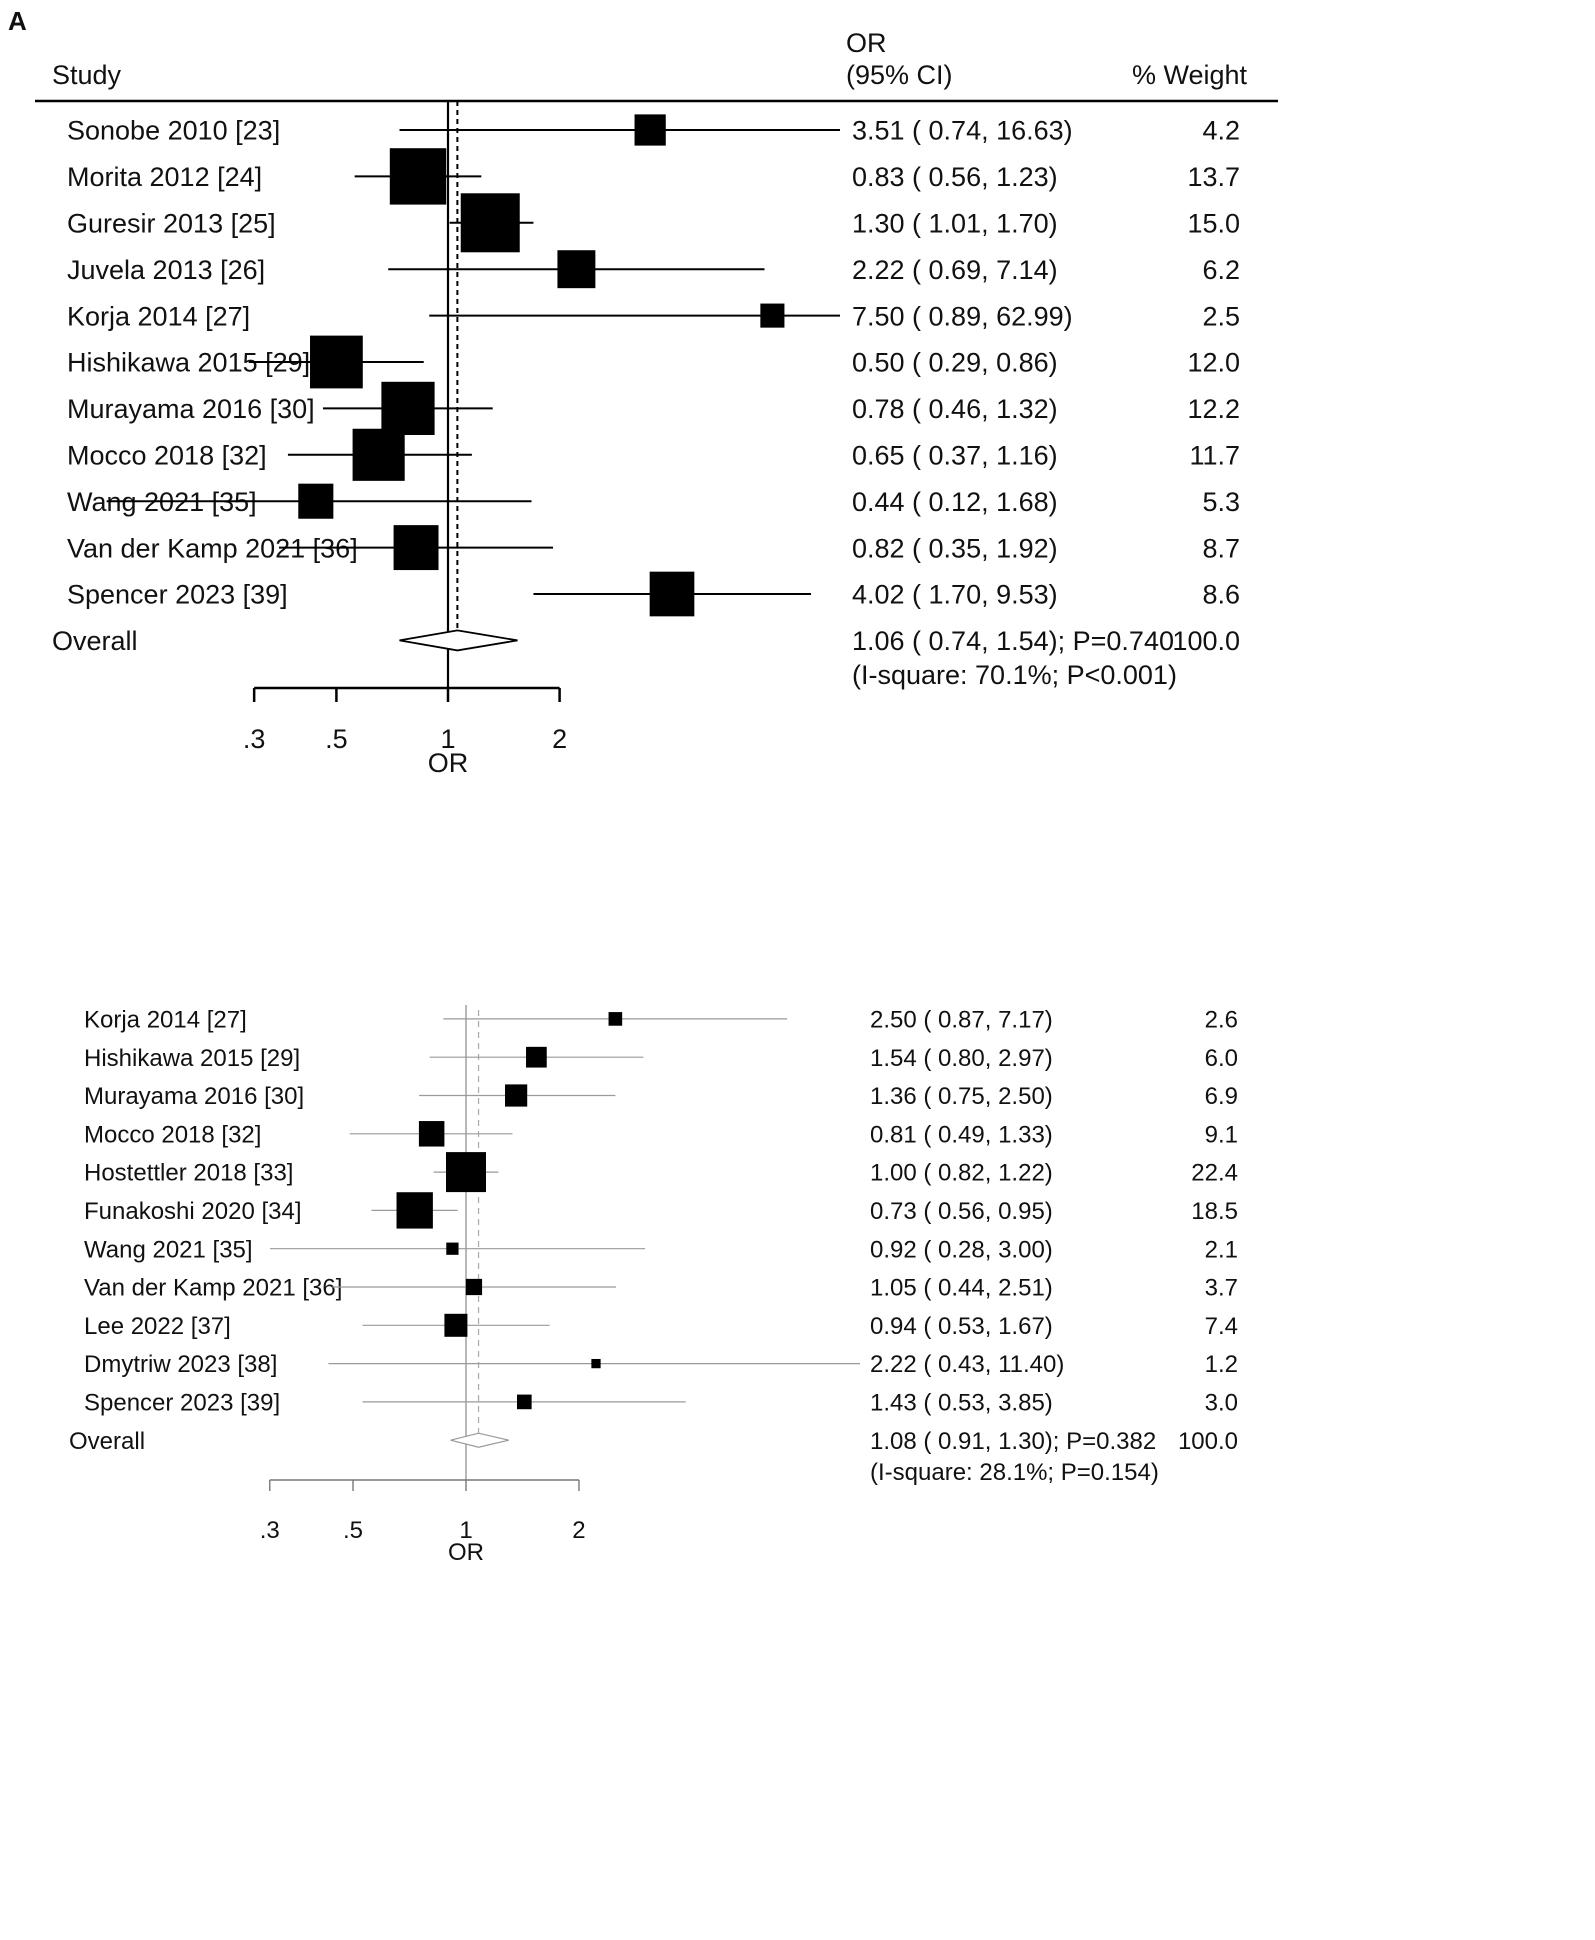 This screenshot has height=1940, width=1595. I want to click on weight-funakoshi-2020-34: 18.5, so click(1214, 1211).